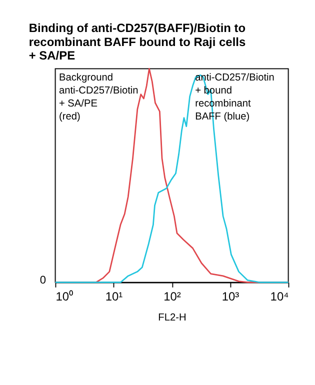 This screenshot has height=385, width=315. What do you see at coordinates (98, 97) in the screenshot?
I see `series-label: Background anti-CD257/Biotin + SA/PE (red)` at bounding box center [98, 97].